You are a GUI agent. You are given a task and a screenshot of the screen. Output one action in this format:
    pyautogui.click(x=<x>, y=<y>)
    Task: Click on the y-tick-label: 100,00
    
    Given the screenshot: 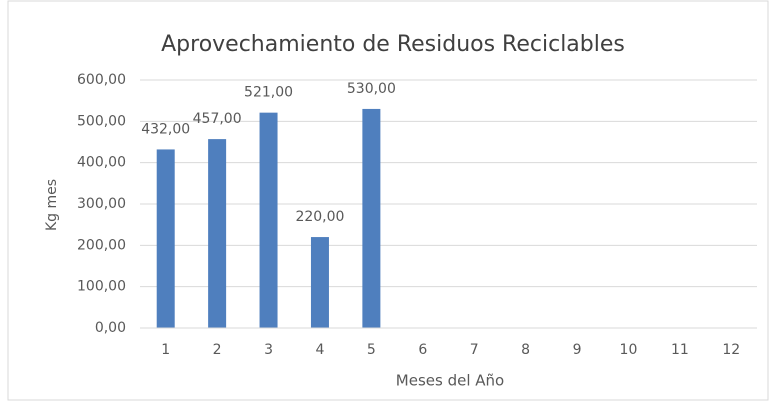 What is the action you would take?
    pyautogui.click(x=101, y=287)
    